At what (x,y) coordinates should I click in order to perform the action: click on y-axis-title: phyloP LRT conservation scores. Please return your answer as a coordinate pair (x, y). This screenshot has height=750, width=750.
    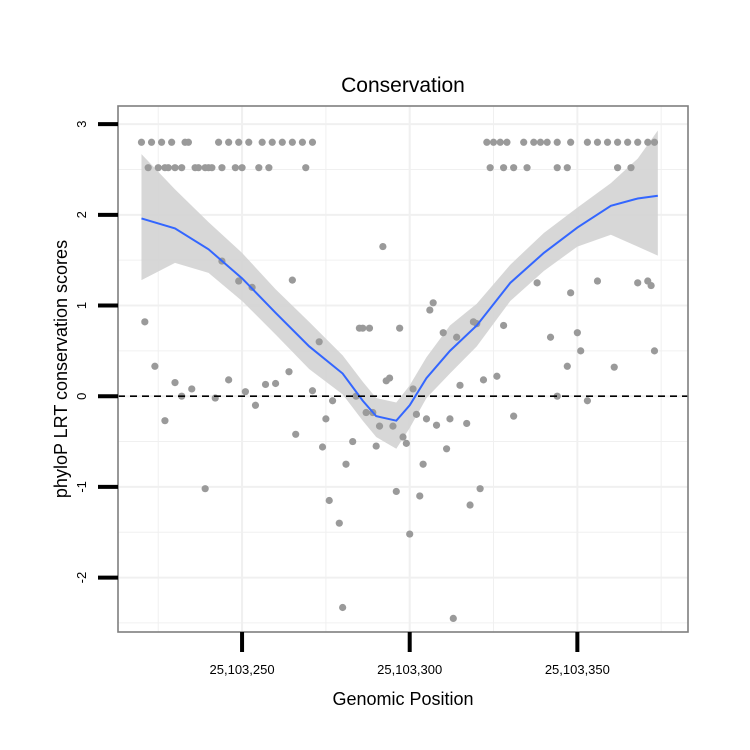
    Looking at the image, I should click on (61, 369).